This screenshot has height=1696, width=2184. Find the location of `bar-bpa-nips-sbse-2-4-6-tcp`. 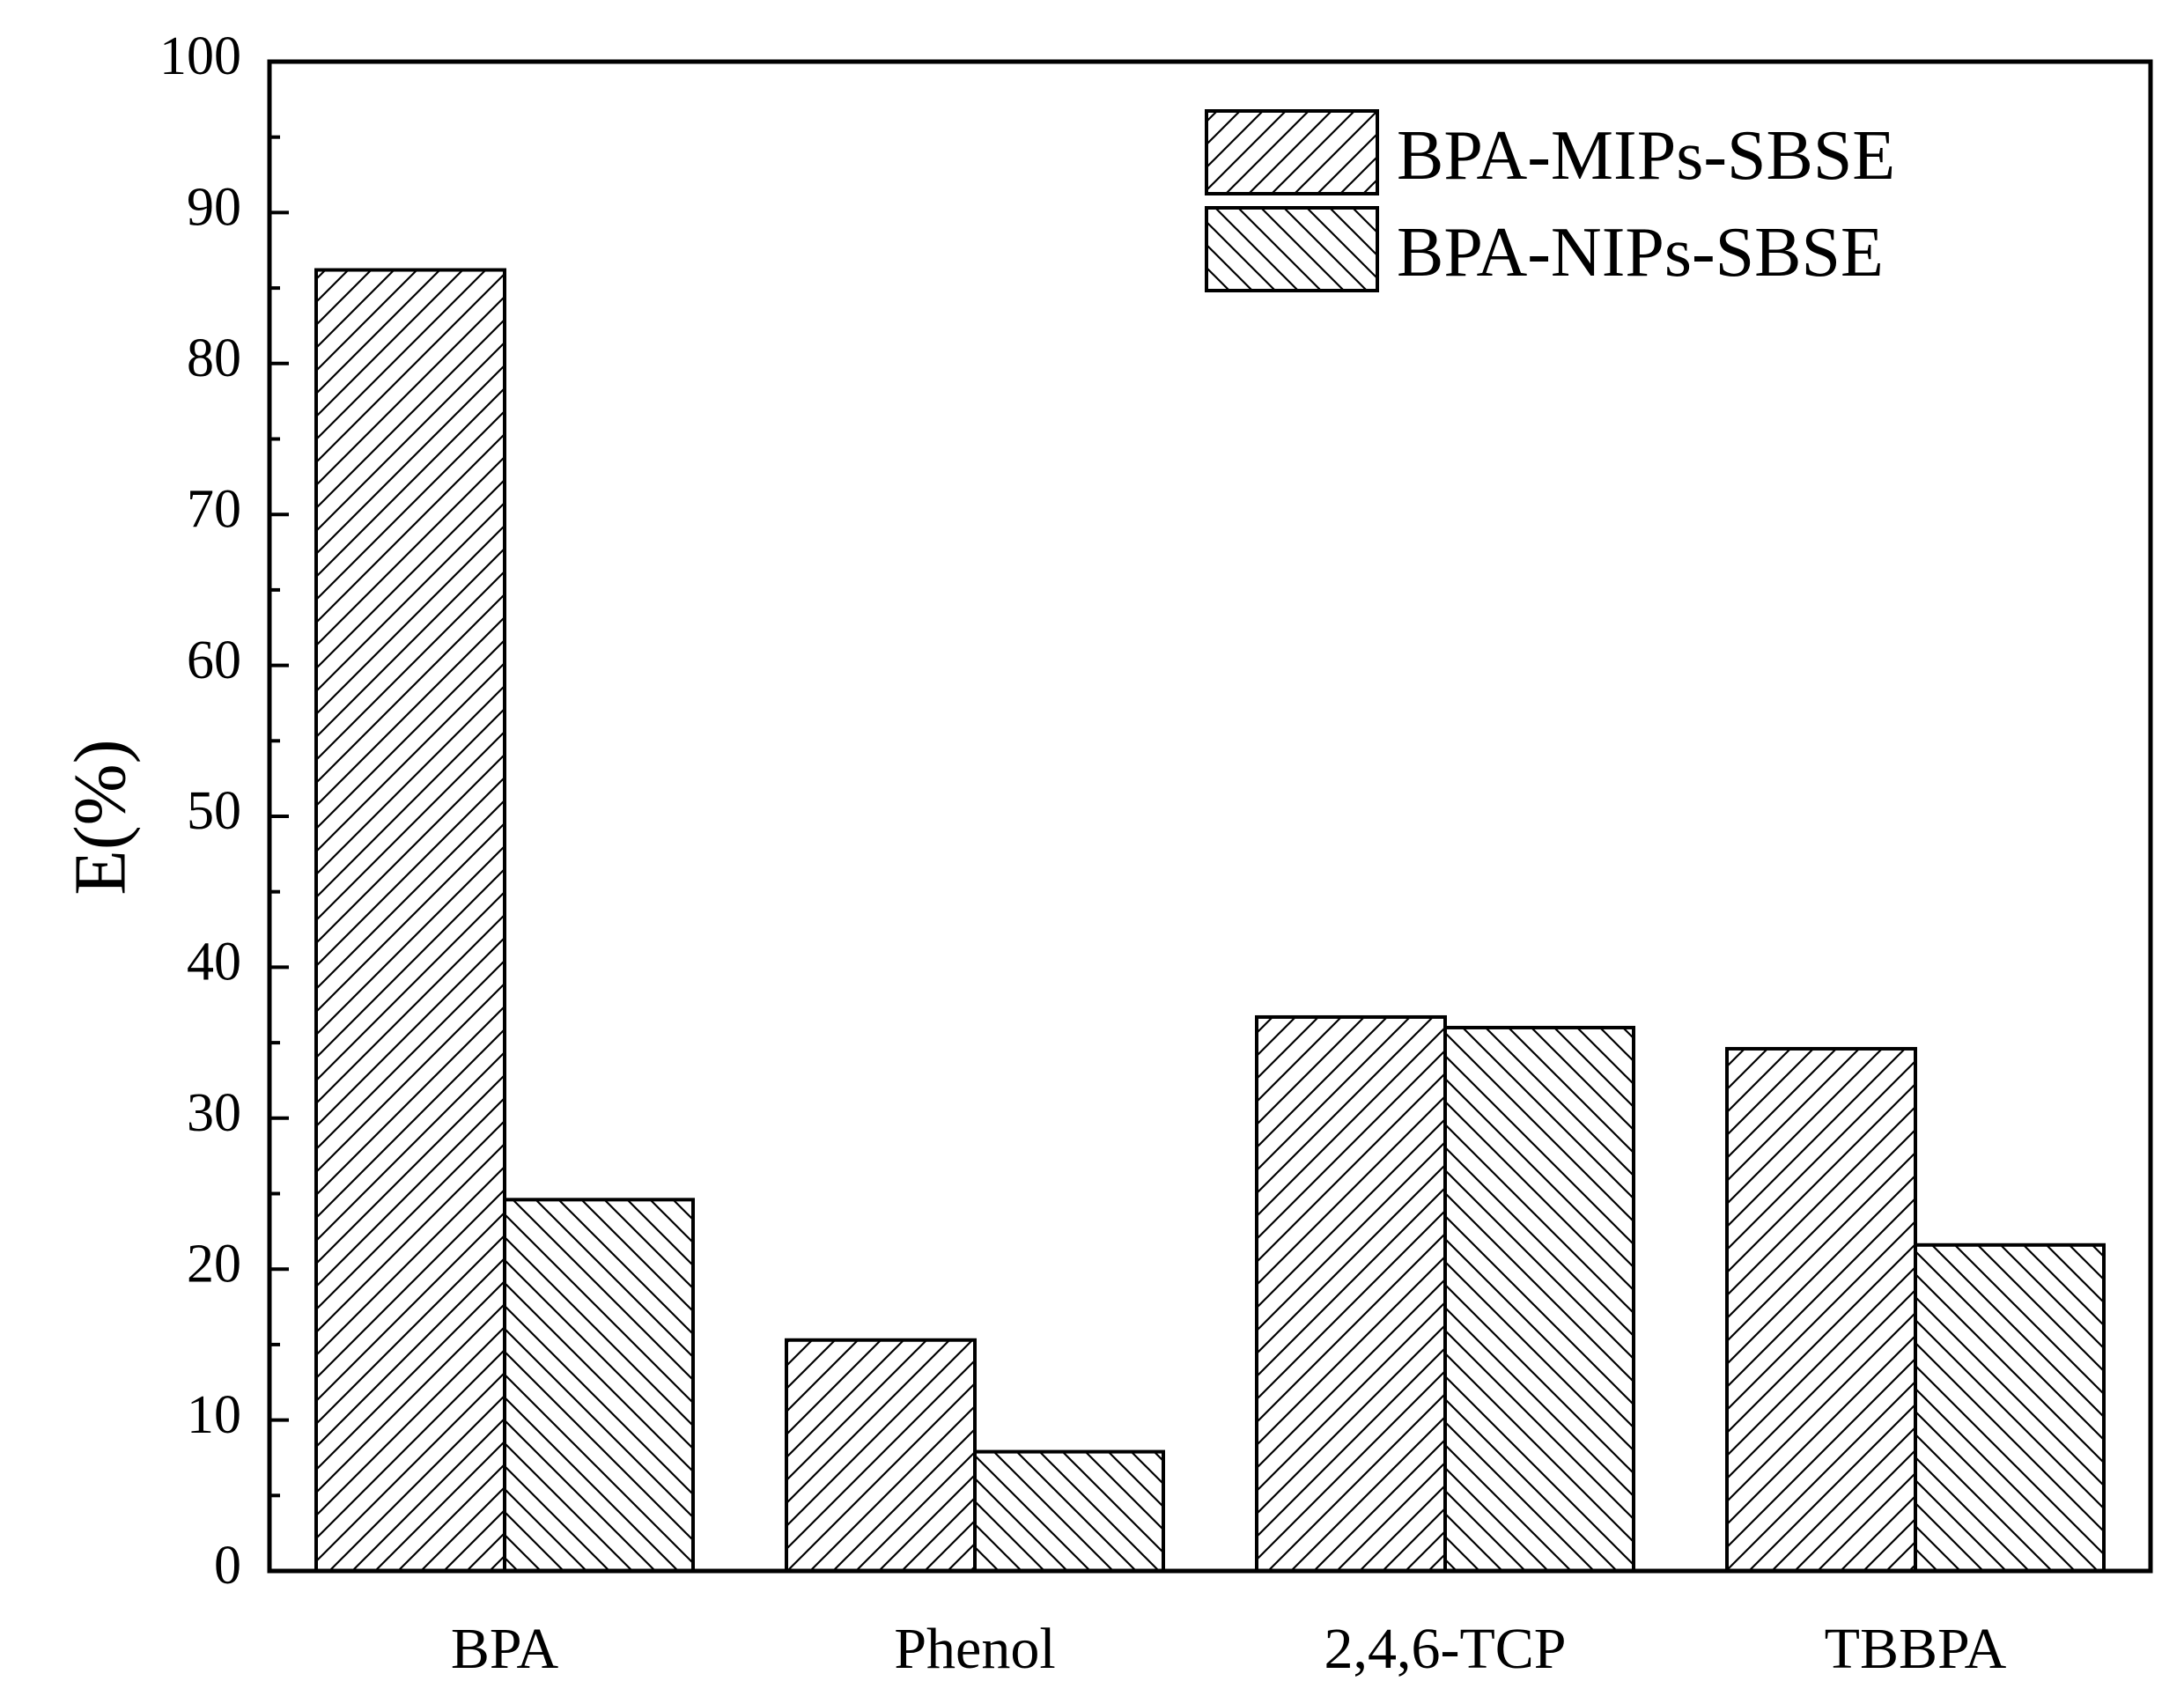

bar-bpa-nips-sbse-2-4-6-tcp is located at coordinates (1539, 1299).